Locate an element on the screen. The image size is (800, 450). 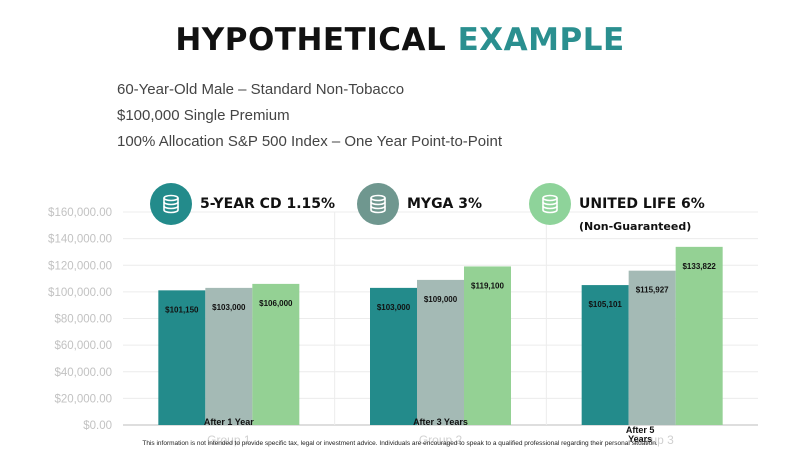
x-tick-label: Group 3 is located at coordinates (652, 440).